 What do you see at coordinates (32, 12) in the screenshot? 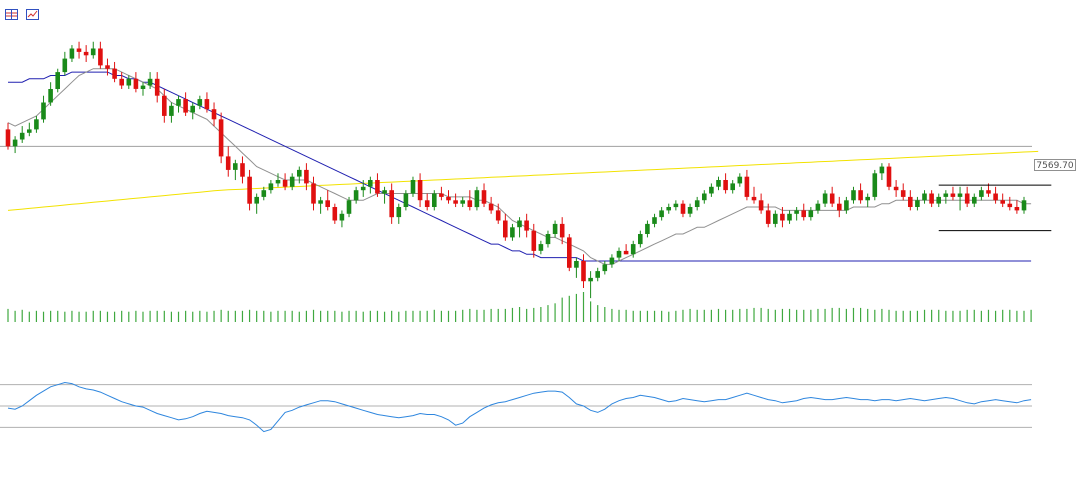
I see `edit-chart-icon` at bounding box center [32, 12].